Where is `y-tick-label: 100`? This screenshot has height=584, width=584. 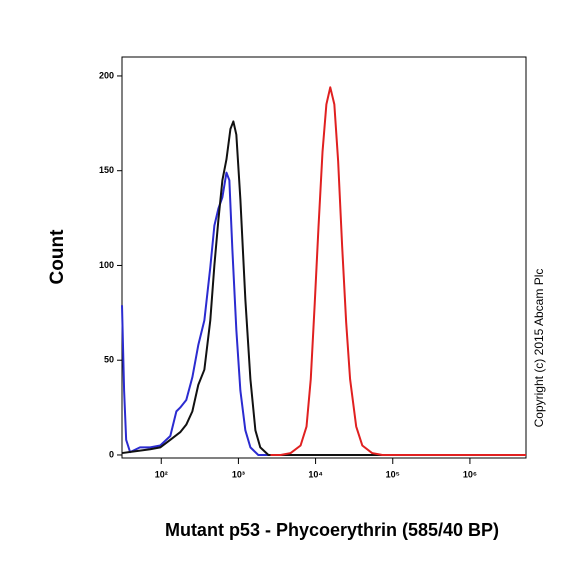
y-tick-label: 100 is located at coordinates (106, 265).